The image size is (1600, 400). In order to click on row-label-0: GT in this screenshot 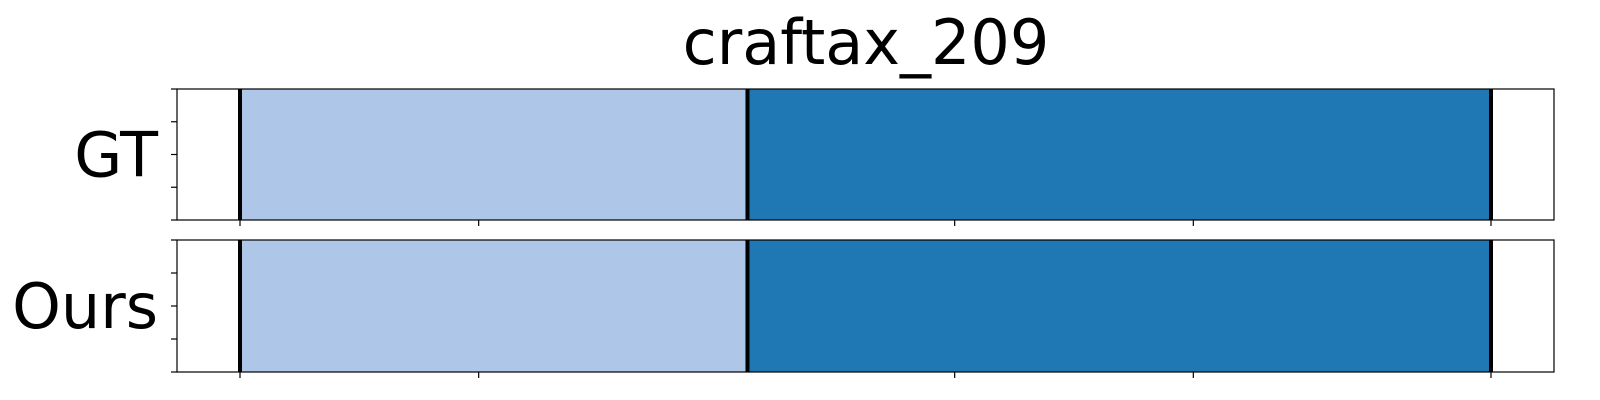, I will do `click(116, 155)`.